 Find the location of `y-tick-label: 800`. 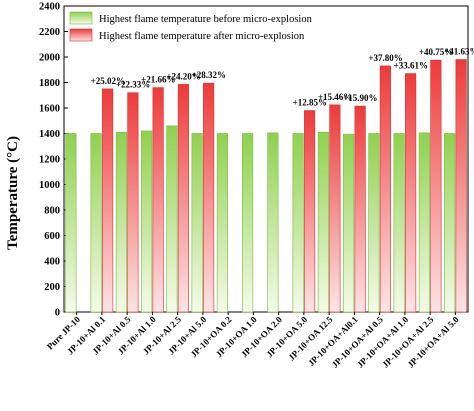

y-tick-label: 800 is located at coordinates (52, 211).